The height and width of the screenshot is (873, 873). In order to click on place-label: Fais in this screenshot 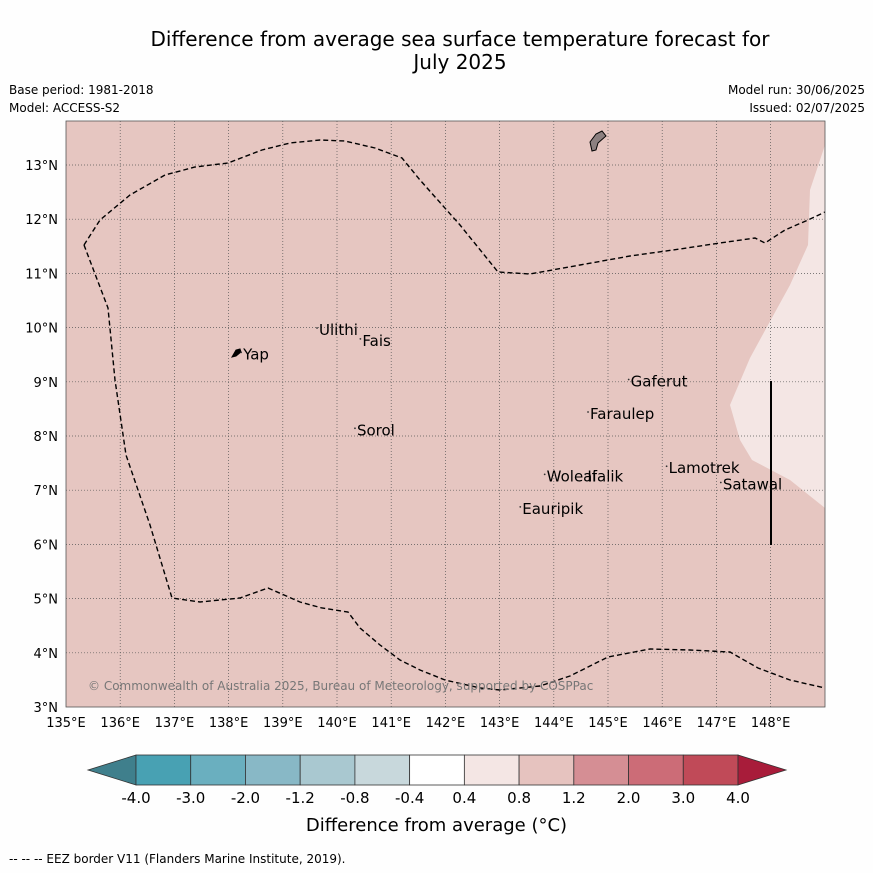, I will do `click(376, 341)`.